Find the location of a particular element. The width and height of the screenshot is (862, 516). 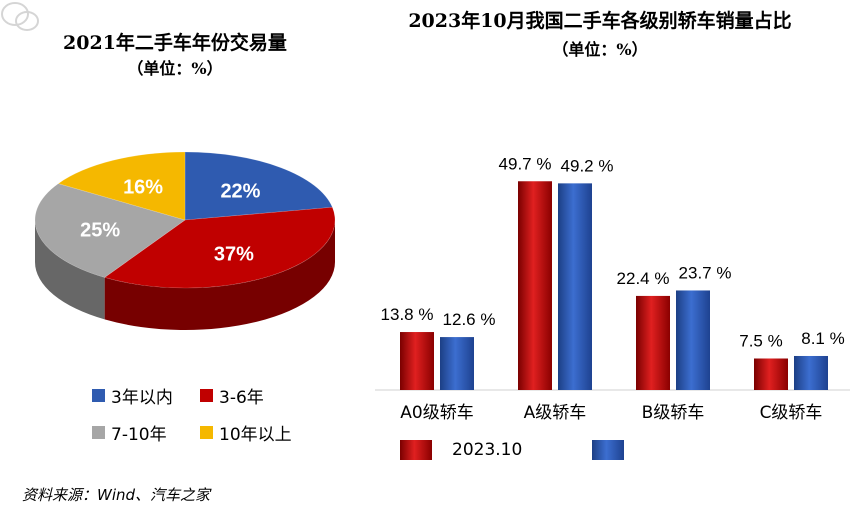

bar-value-label: 22.4 % is located at coordinates (643, 278).